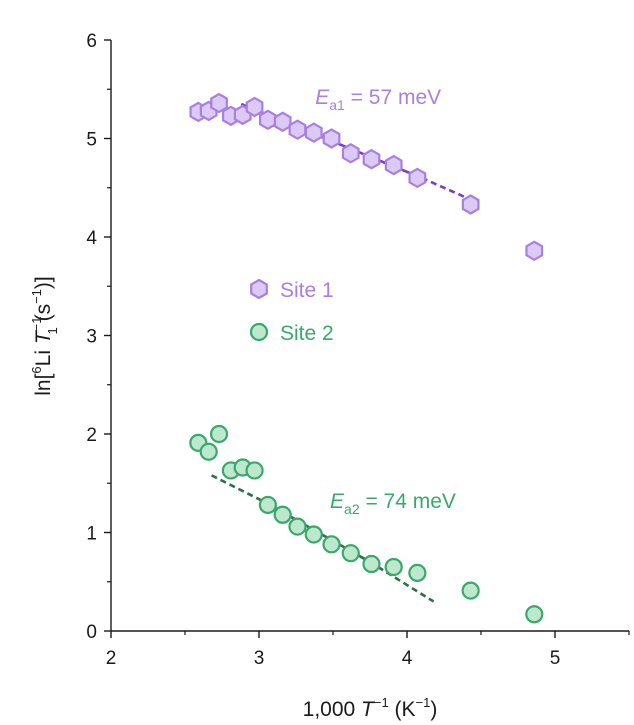  I want to click on site2-legend-label: Site 2, so click(307, 333).